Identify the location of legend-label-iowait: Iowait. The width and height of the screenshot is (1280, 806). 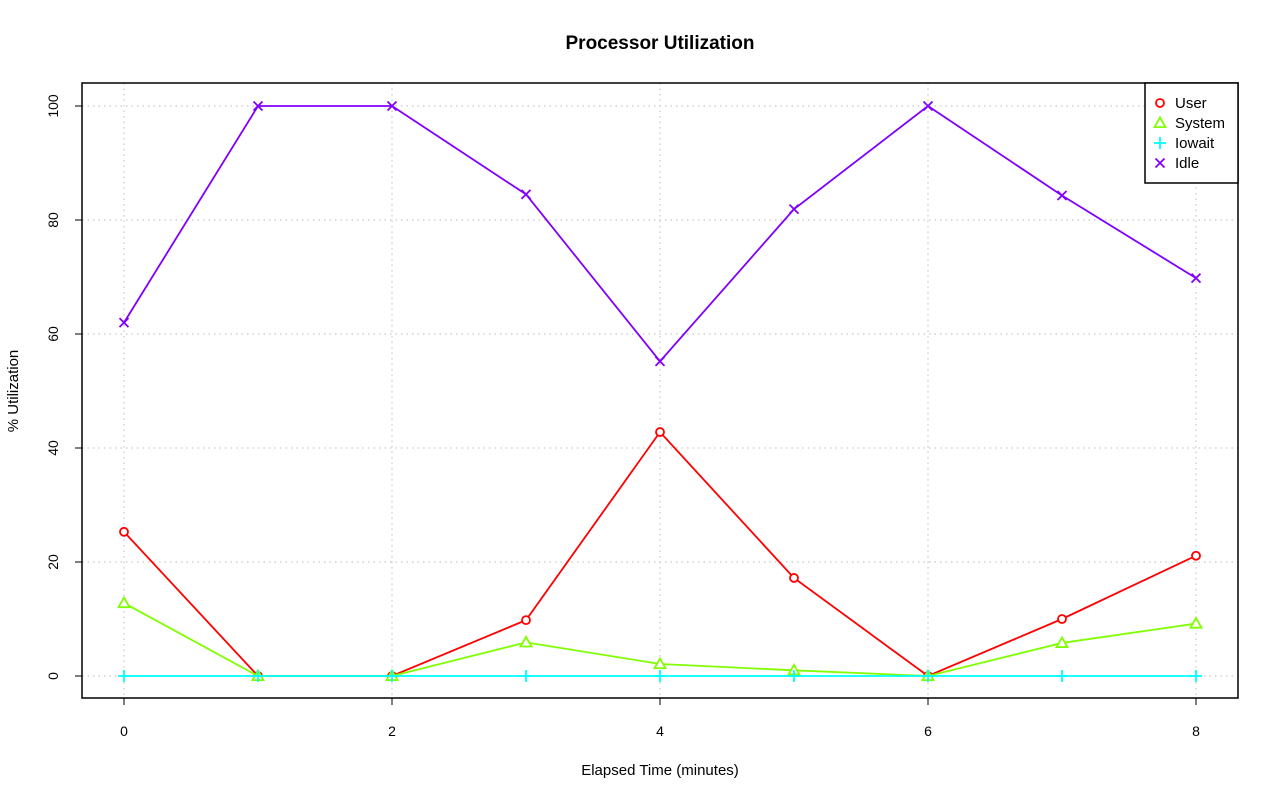
(1195, 143).